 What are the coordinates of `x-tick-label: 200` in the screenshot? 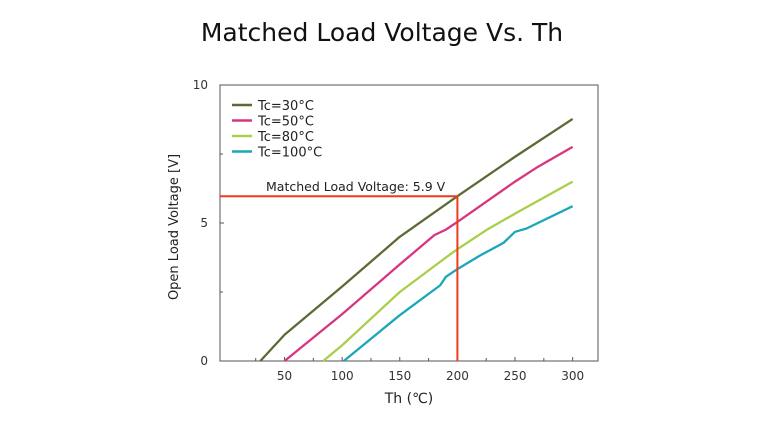 It's located at (457, 376).